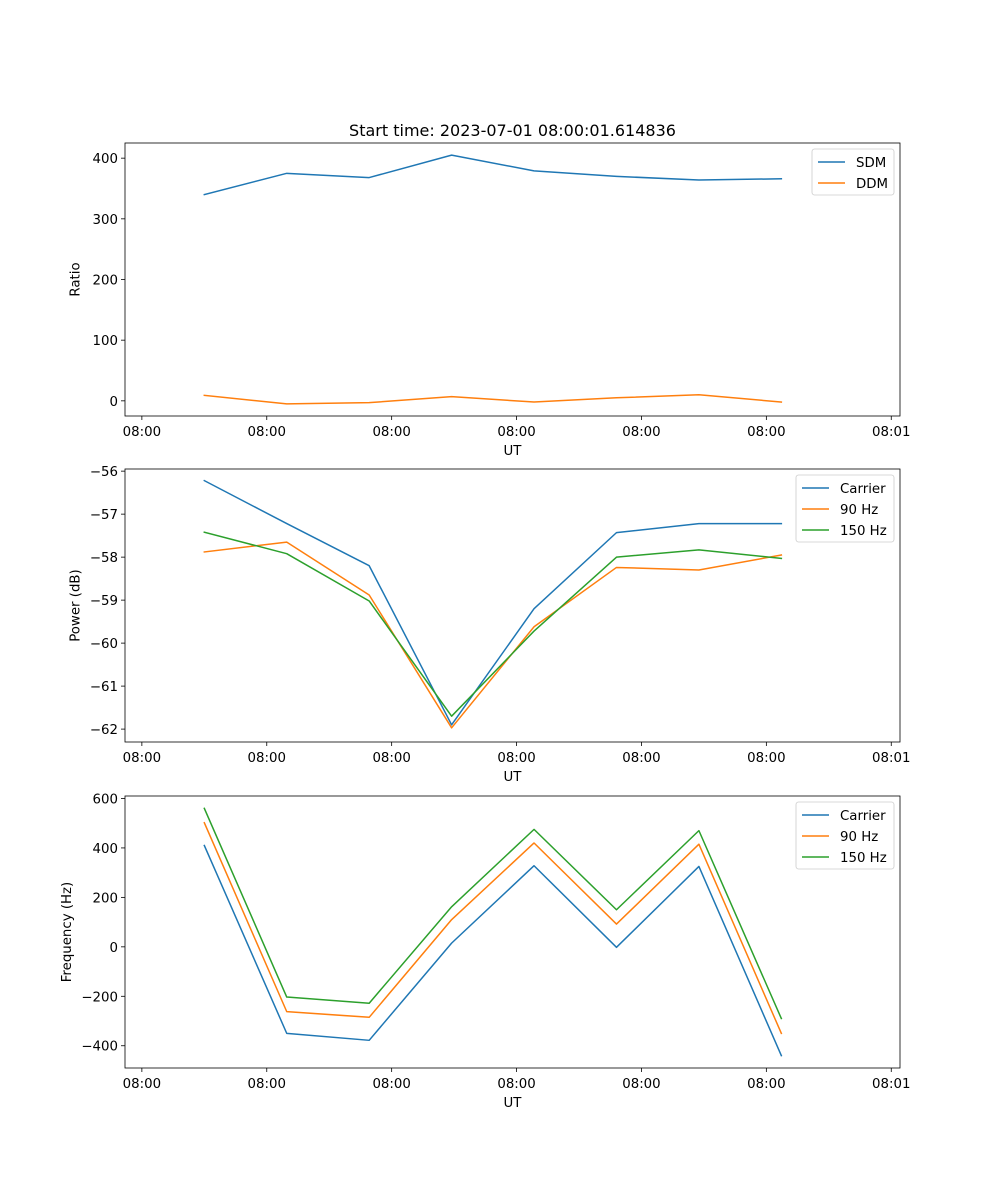 The width and height of the screenshot is (1000, 1200). I want to click on series-line-sdm, so click(493, 175).